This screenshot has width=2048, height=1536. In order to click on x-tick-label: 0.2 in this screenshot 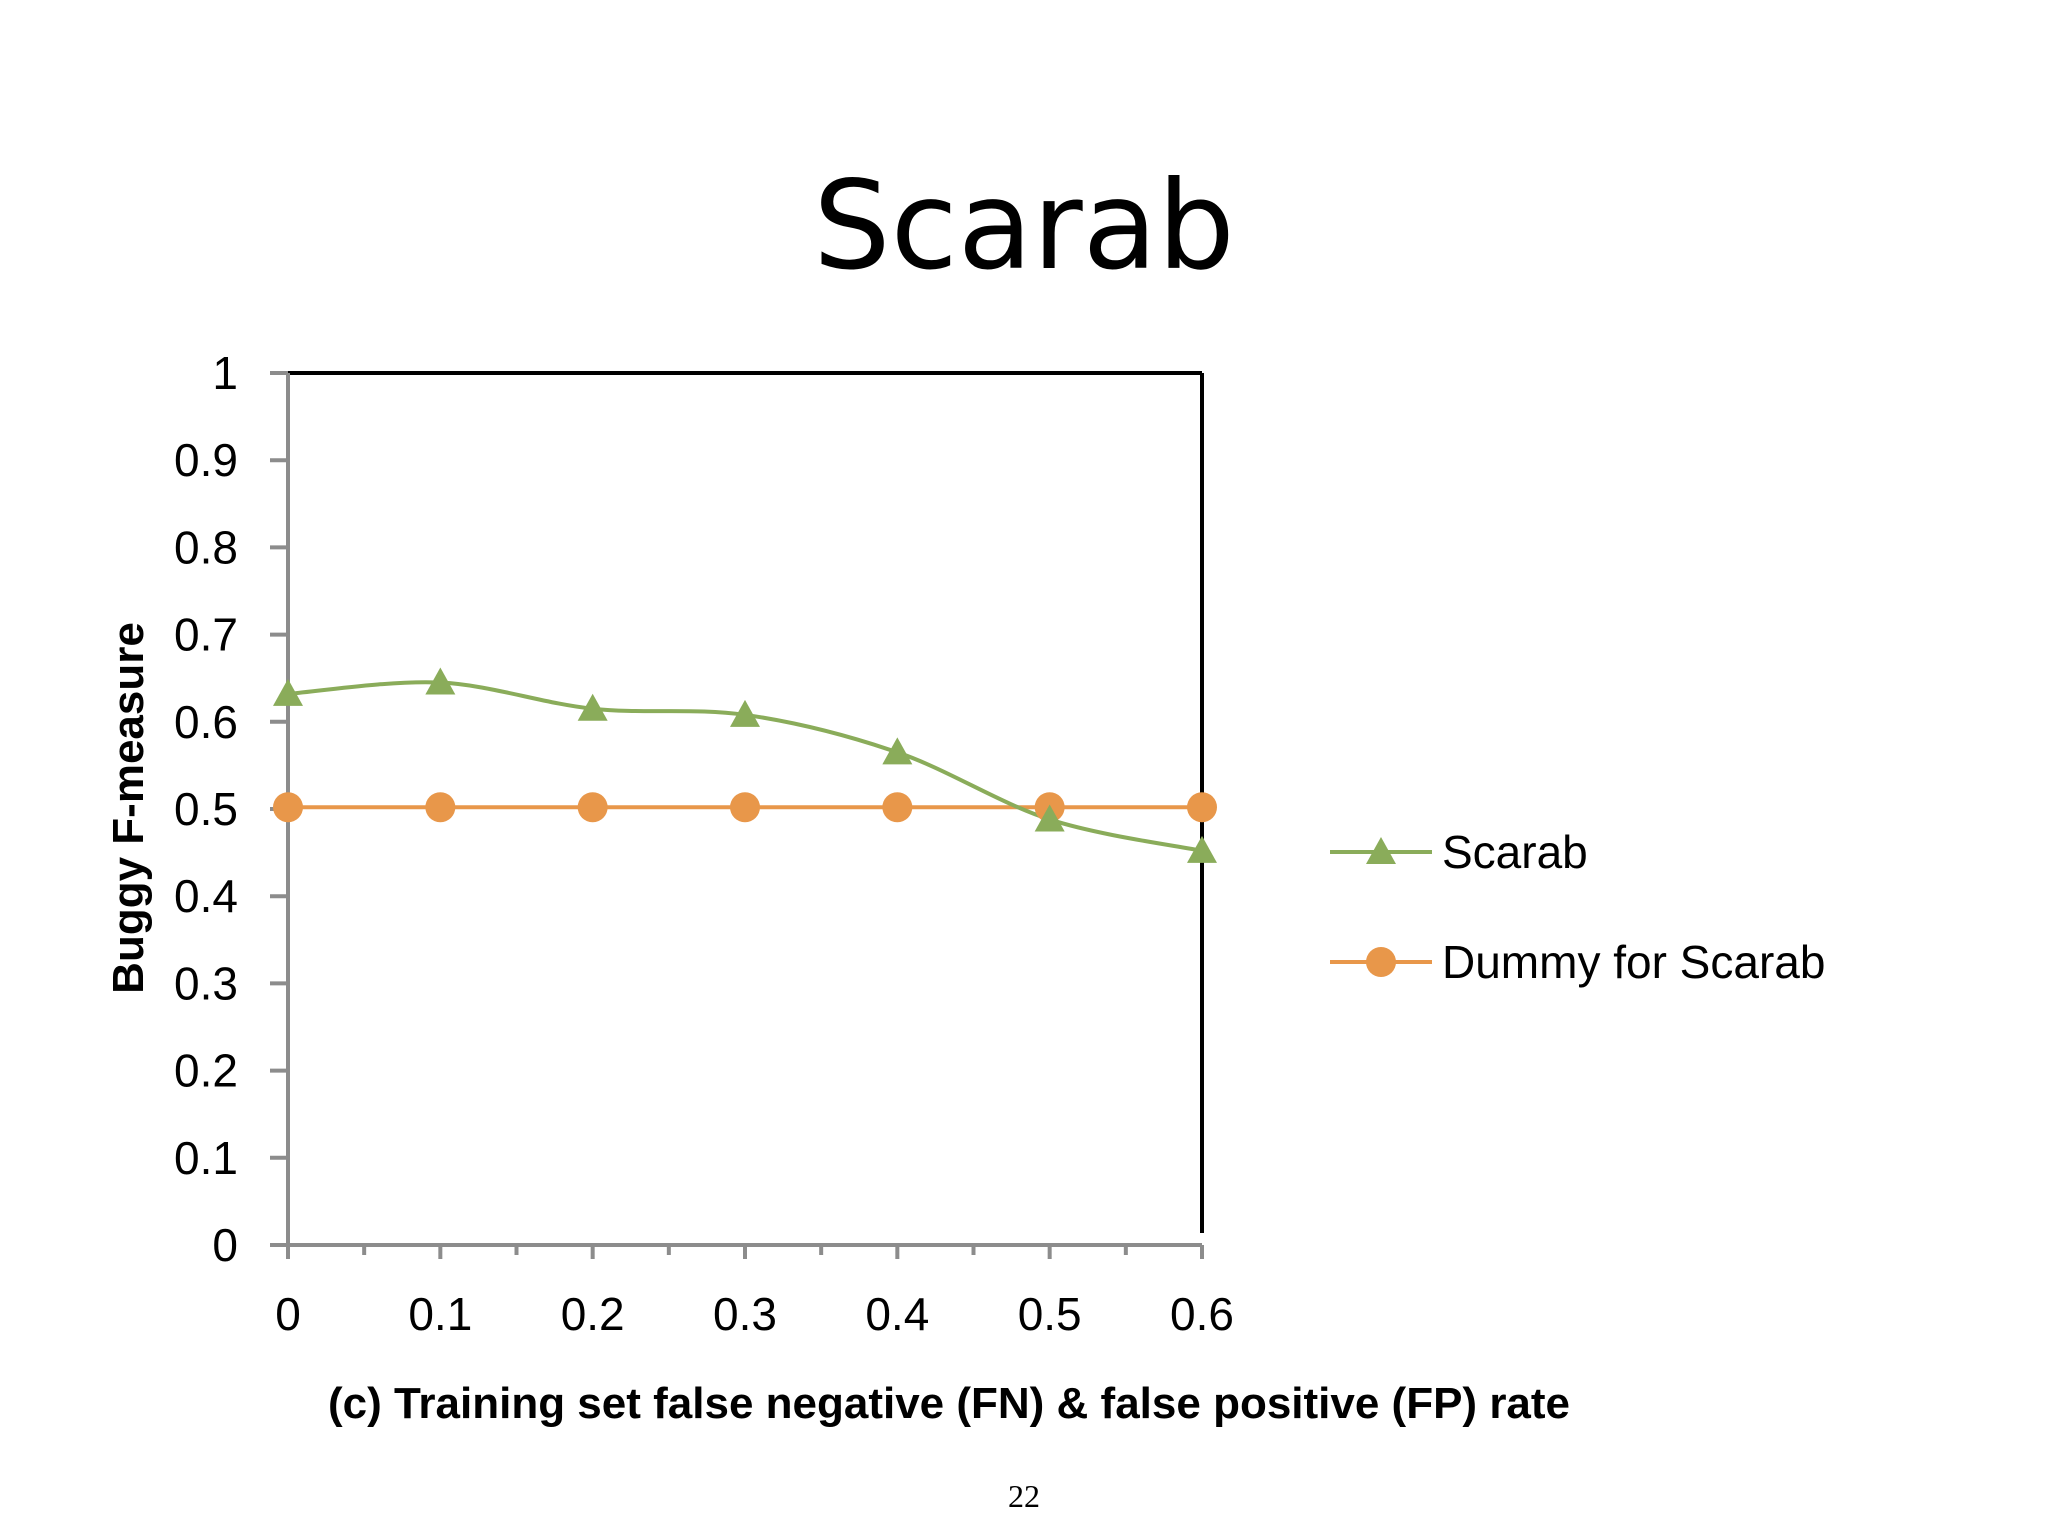, I will do `click(593, 1314)`.